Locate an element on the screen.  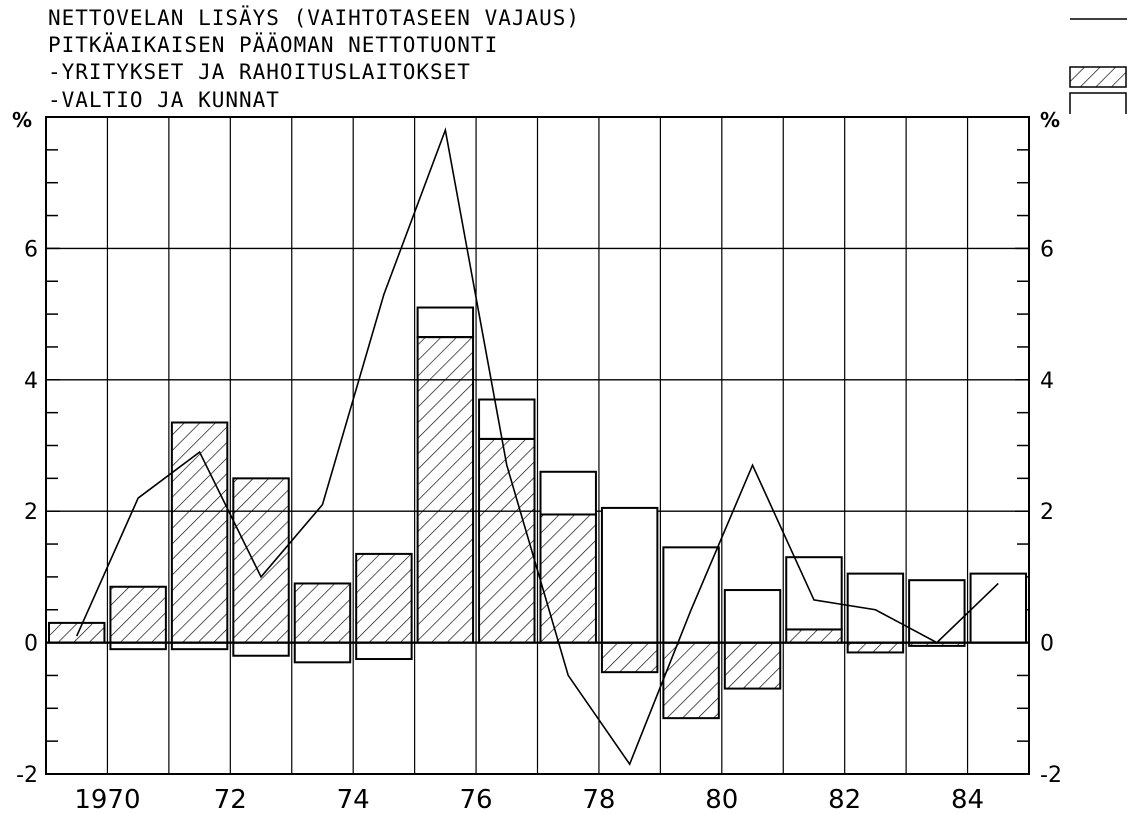
legend-label-net-debt: NETTOVELAN LISÄYS (VAIHTOTASEEN VAJAUS) is located at coordinates (314, 18).